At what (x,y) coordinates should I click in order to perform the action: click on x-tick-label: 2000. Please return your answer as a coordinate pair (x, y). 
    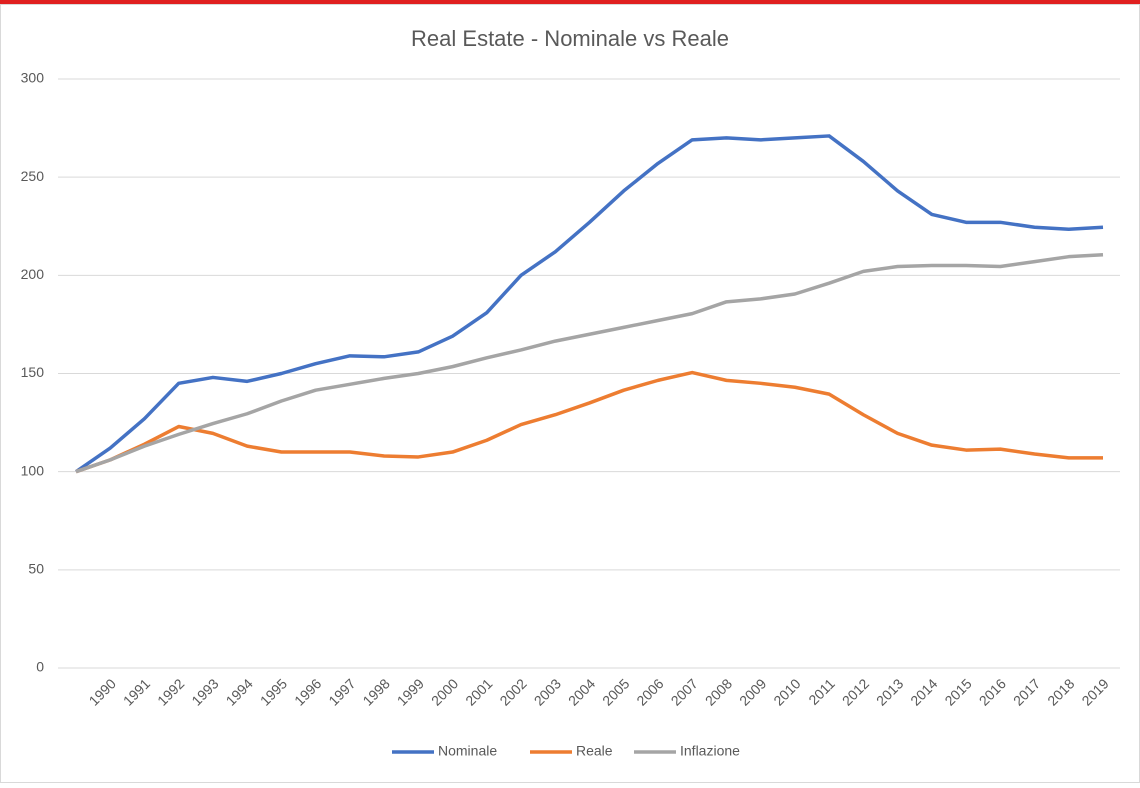
    Looking at the image, I should click on (444, 691).